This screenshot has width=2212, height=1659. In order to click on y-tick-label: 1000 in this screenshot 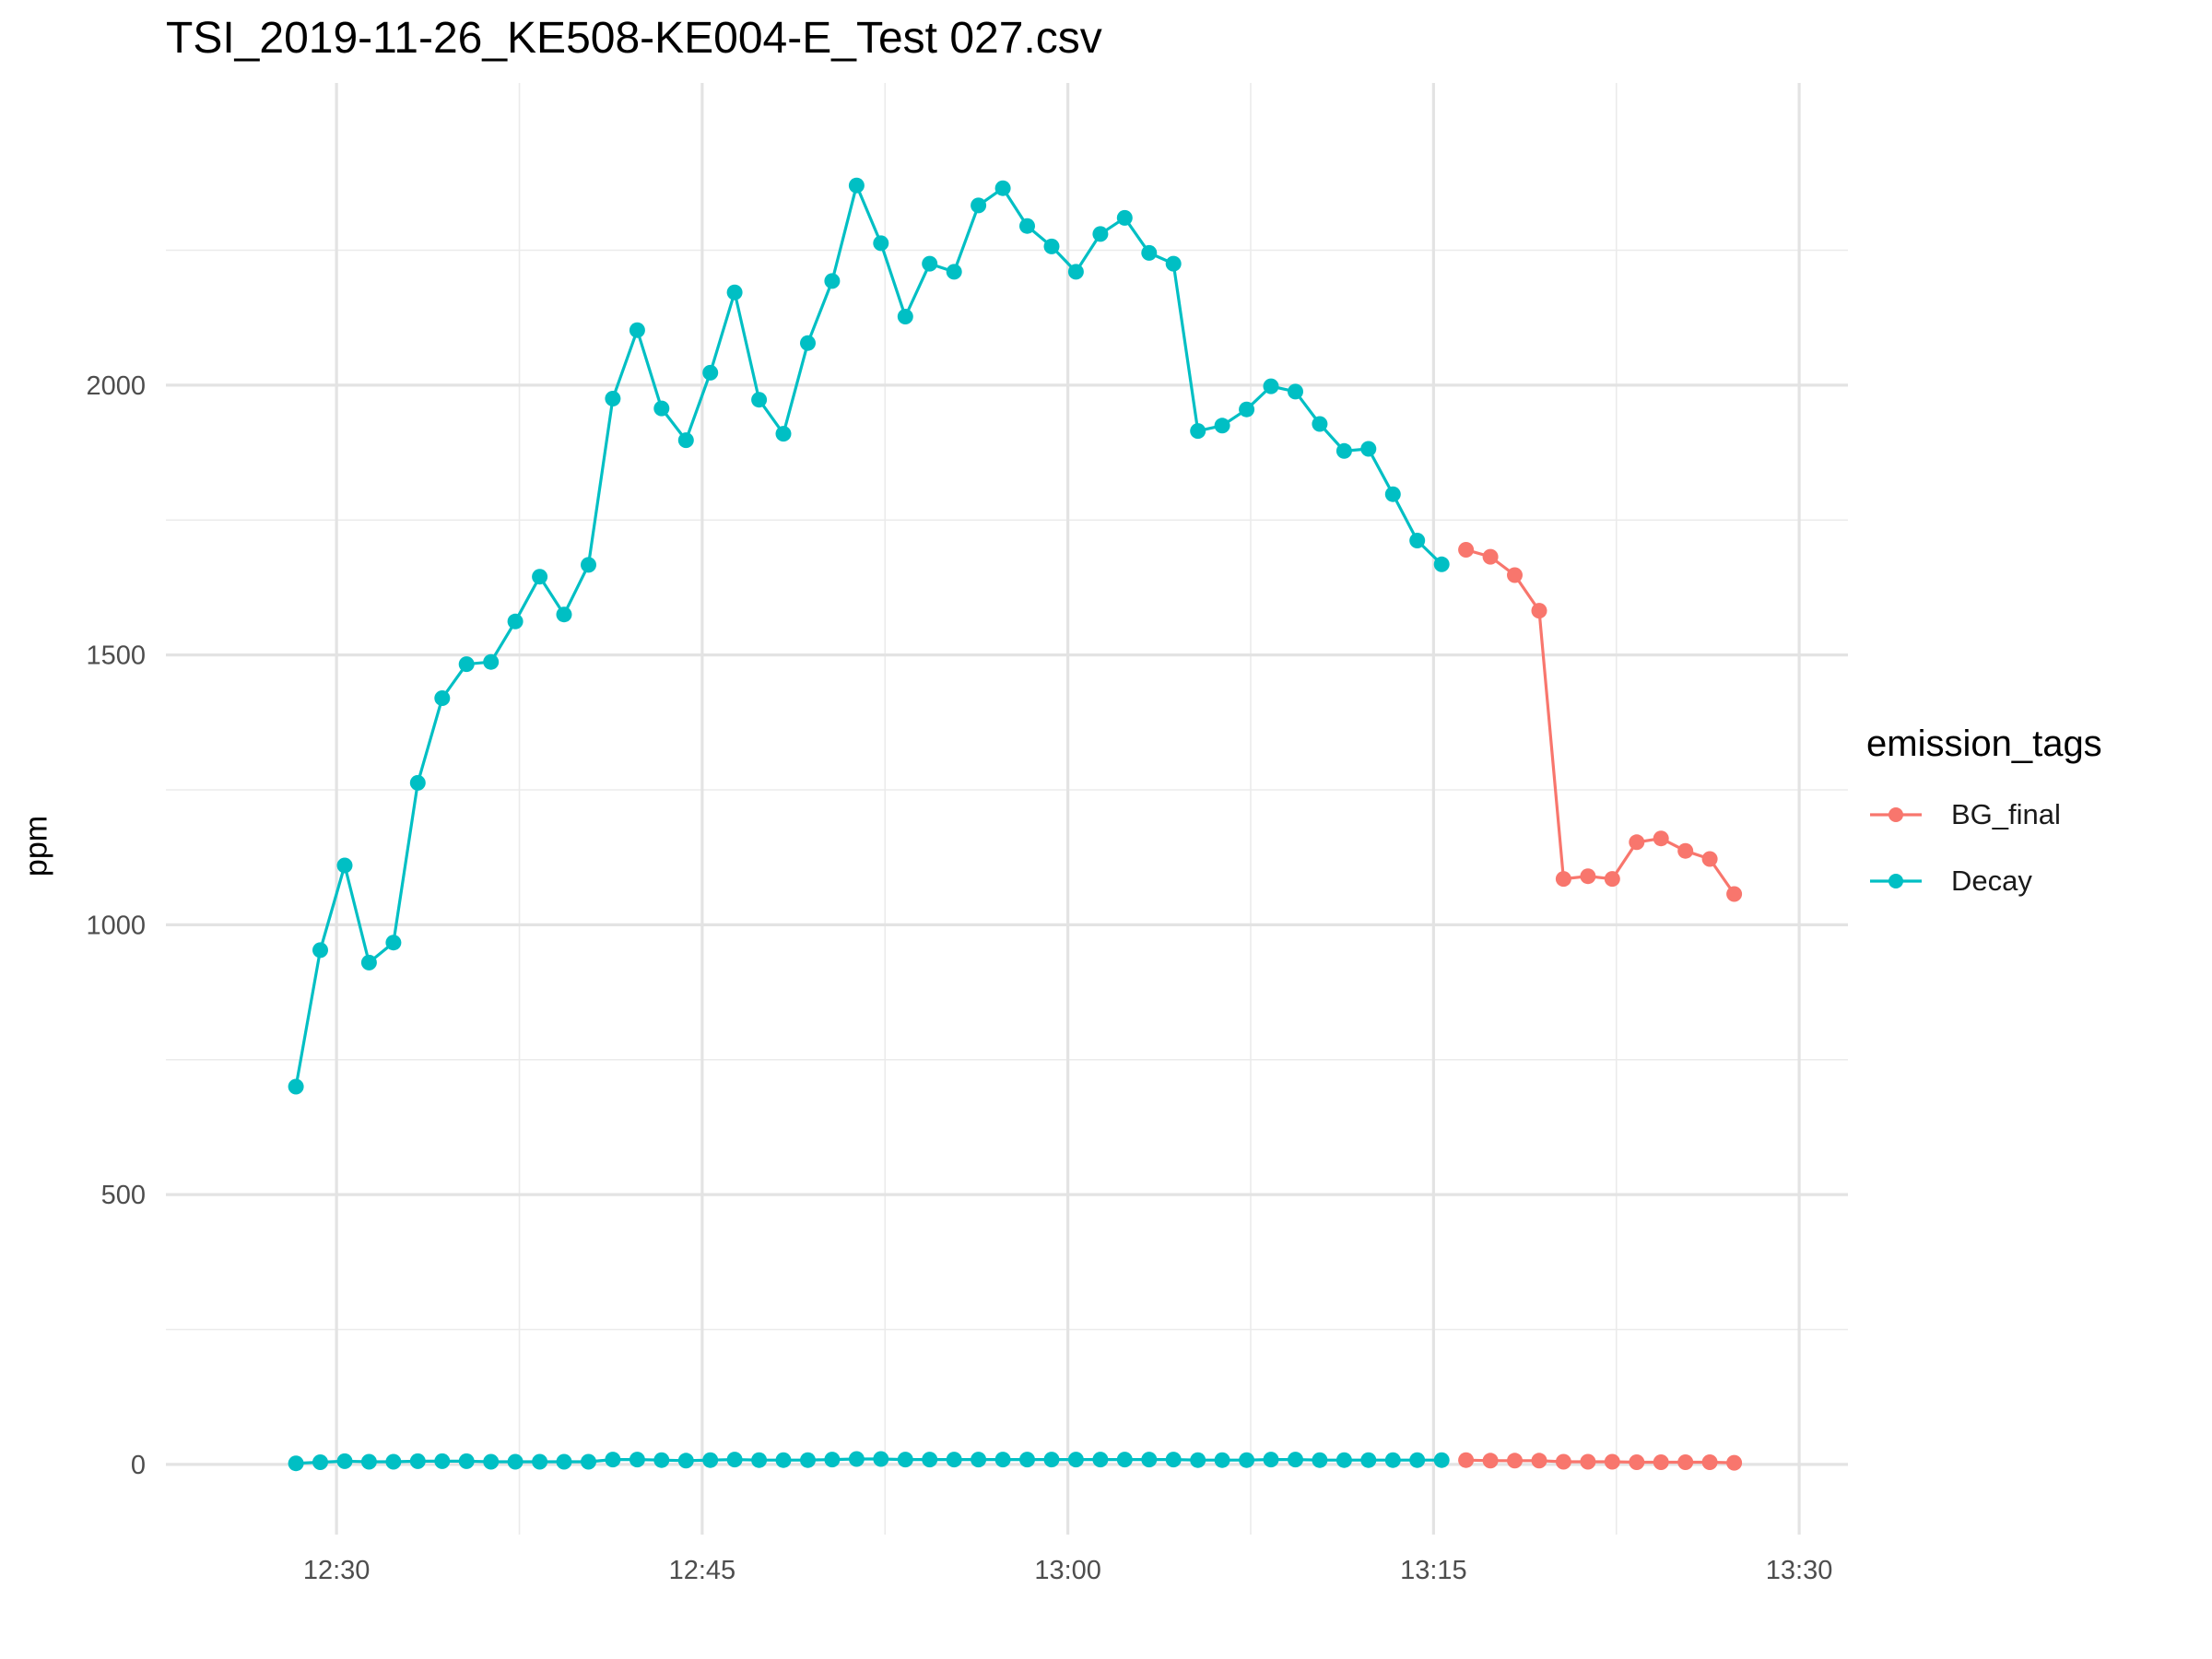, I will do `click(116, 925)`.